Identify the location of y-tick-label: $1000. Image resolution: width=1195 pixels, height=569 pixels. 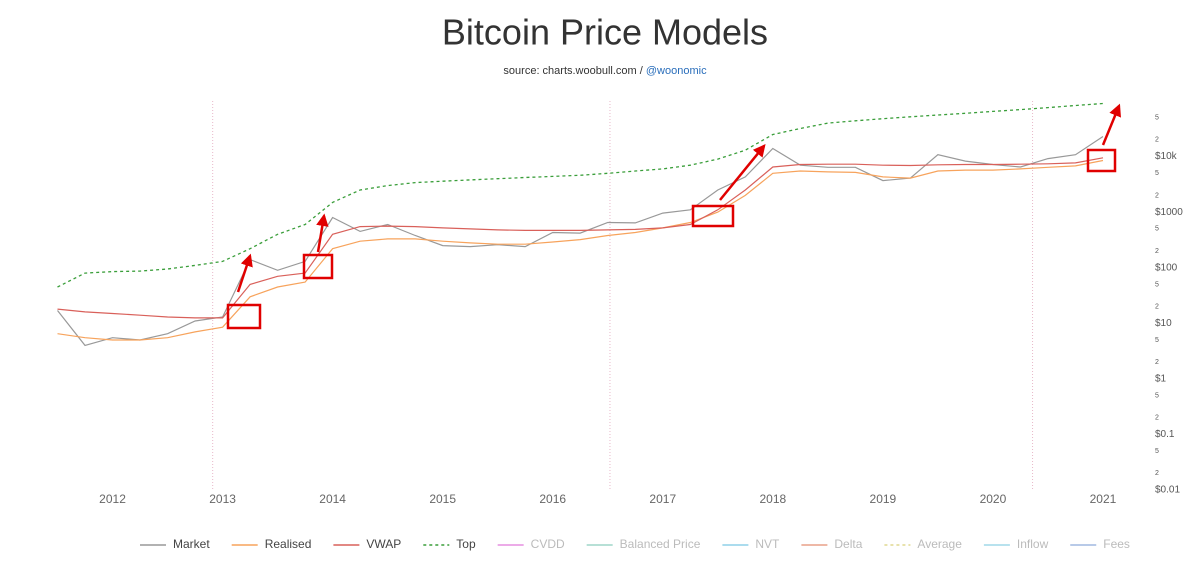
(1169, 212).